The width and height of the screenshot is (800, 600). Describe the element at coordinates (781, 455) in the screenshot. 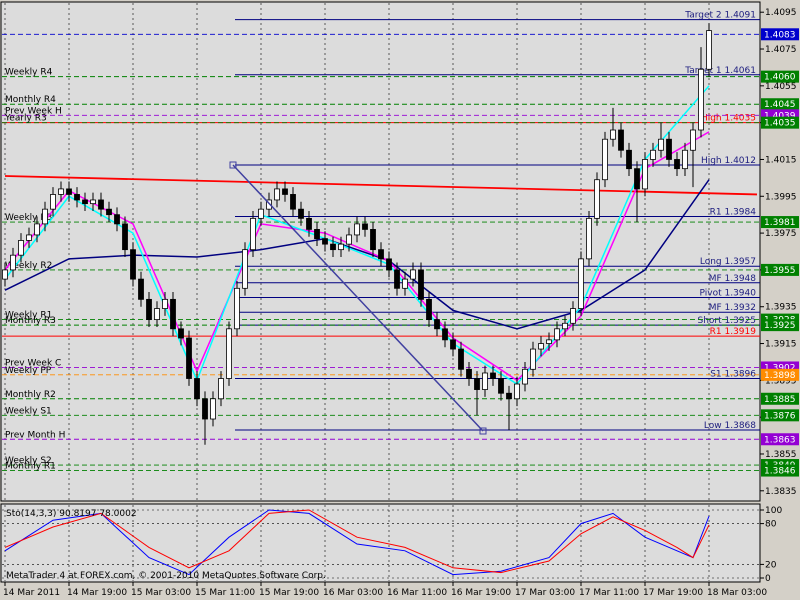

I see `y-tick-label: 1.3855` at that location.